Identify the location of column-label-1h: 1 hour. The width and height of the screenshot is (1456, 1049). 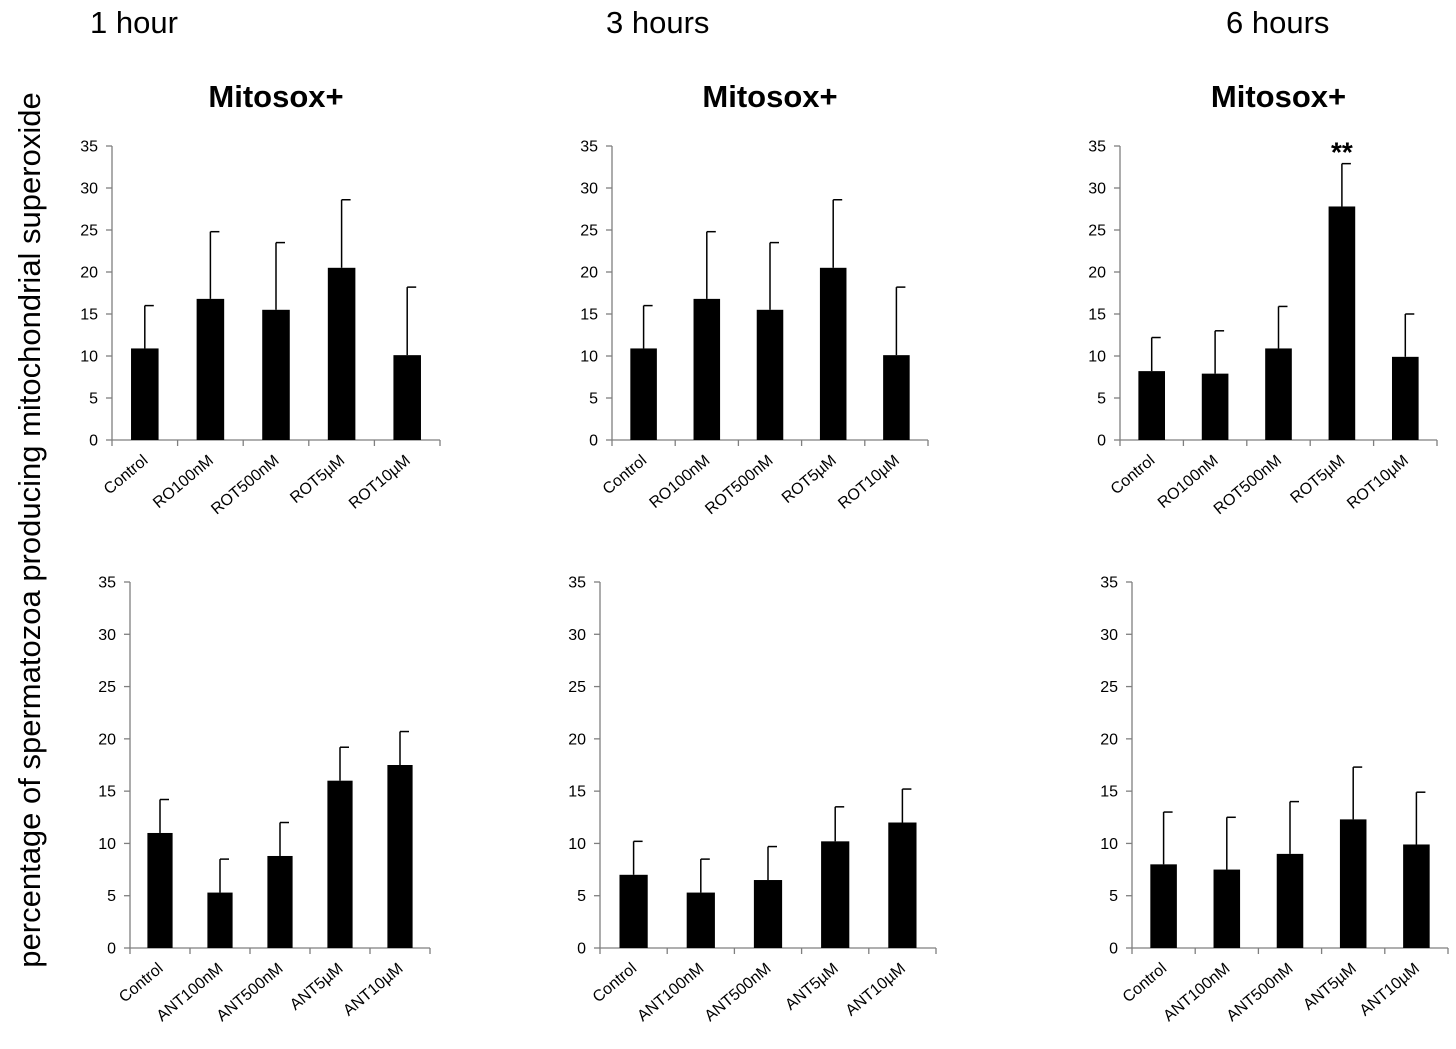
(134, 22).